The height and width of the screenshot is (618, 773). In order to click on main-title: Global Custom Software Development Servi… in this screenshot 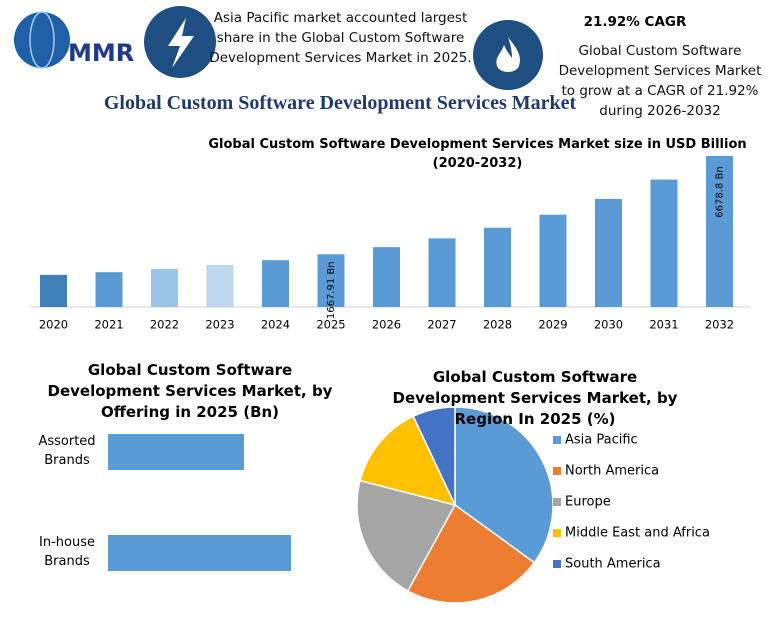, I will do `click(340, 103)`.